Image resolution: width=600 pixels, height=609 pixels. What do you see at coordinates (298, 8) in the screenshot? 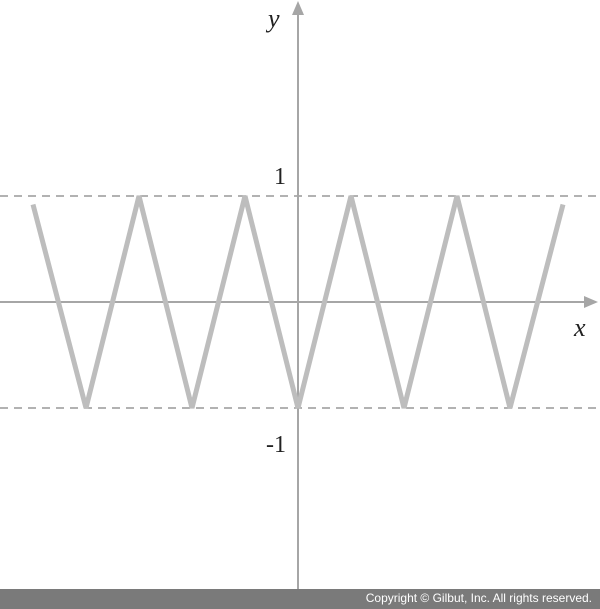
I see `y-axis-arrow` at bounding box center [298, 8].